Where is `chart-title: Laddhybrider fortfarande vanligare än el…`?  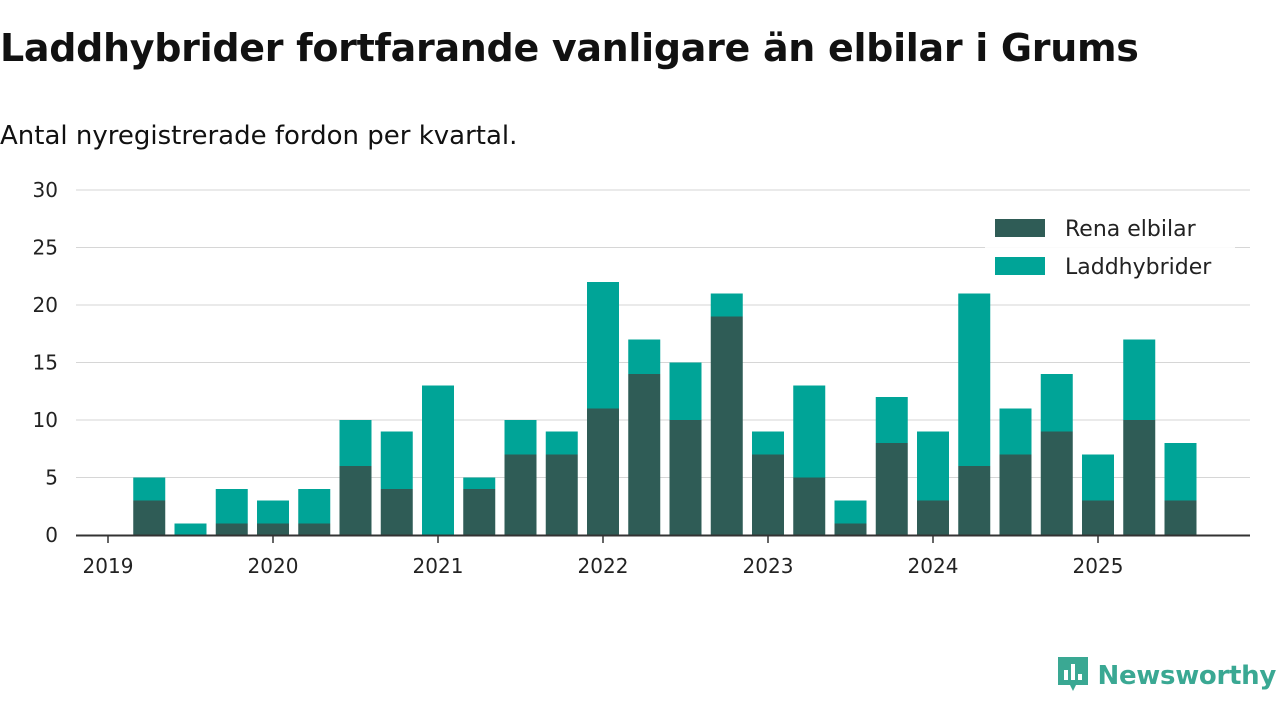 chart-title: Laddhybrider fortfarande vanligare än el… is located at coordinates (569, 48).